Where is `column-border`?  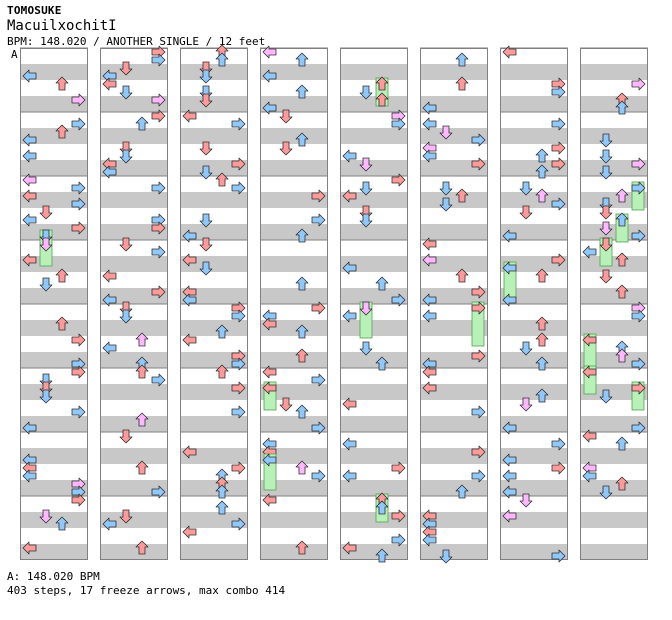
column-border is located at coordinates (534, 304).